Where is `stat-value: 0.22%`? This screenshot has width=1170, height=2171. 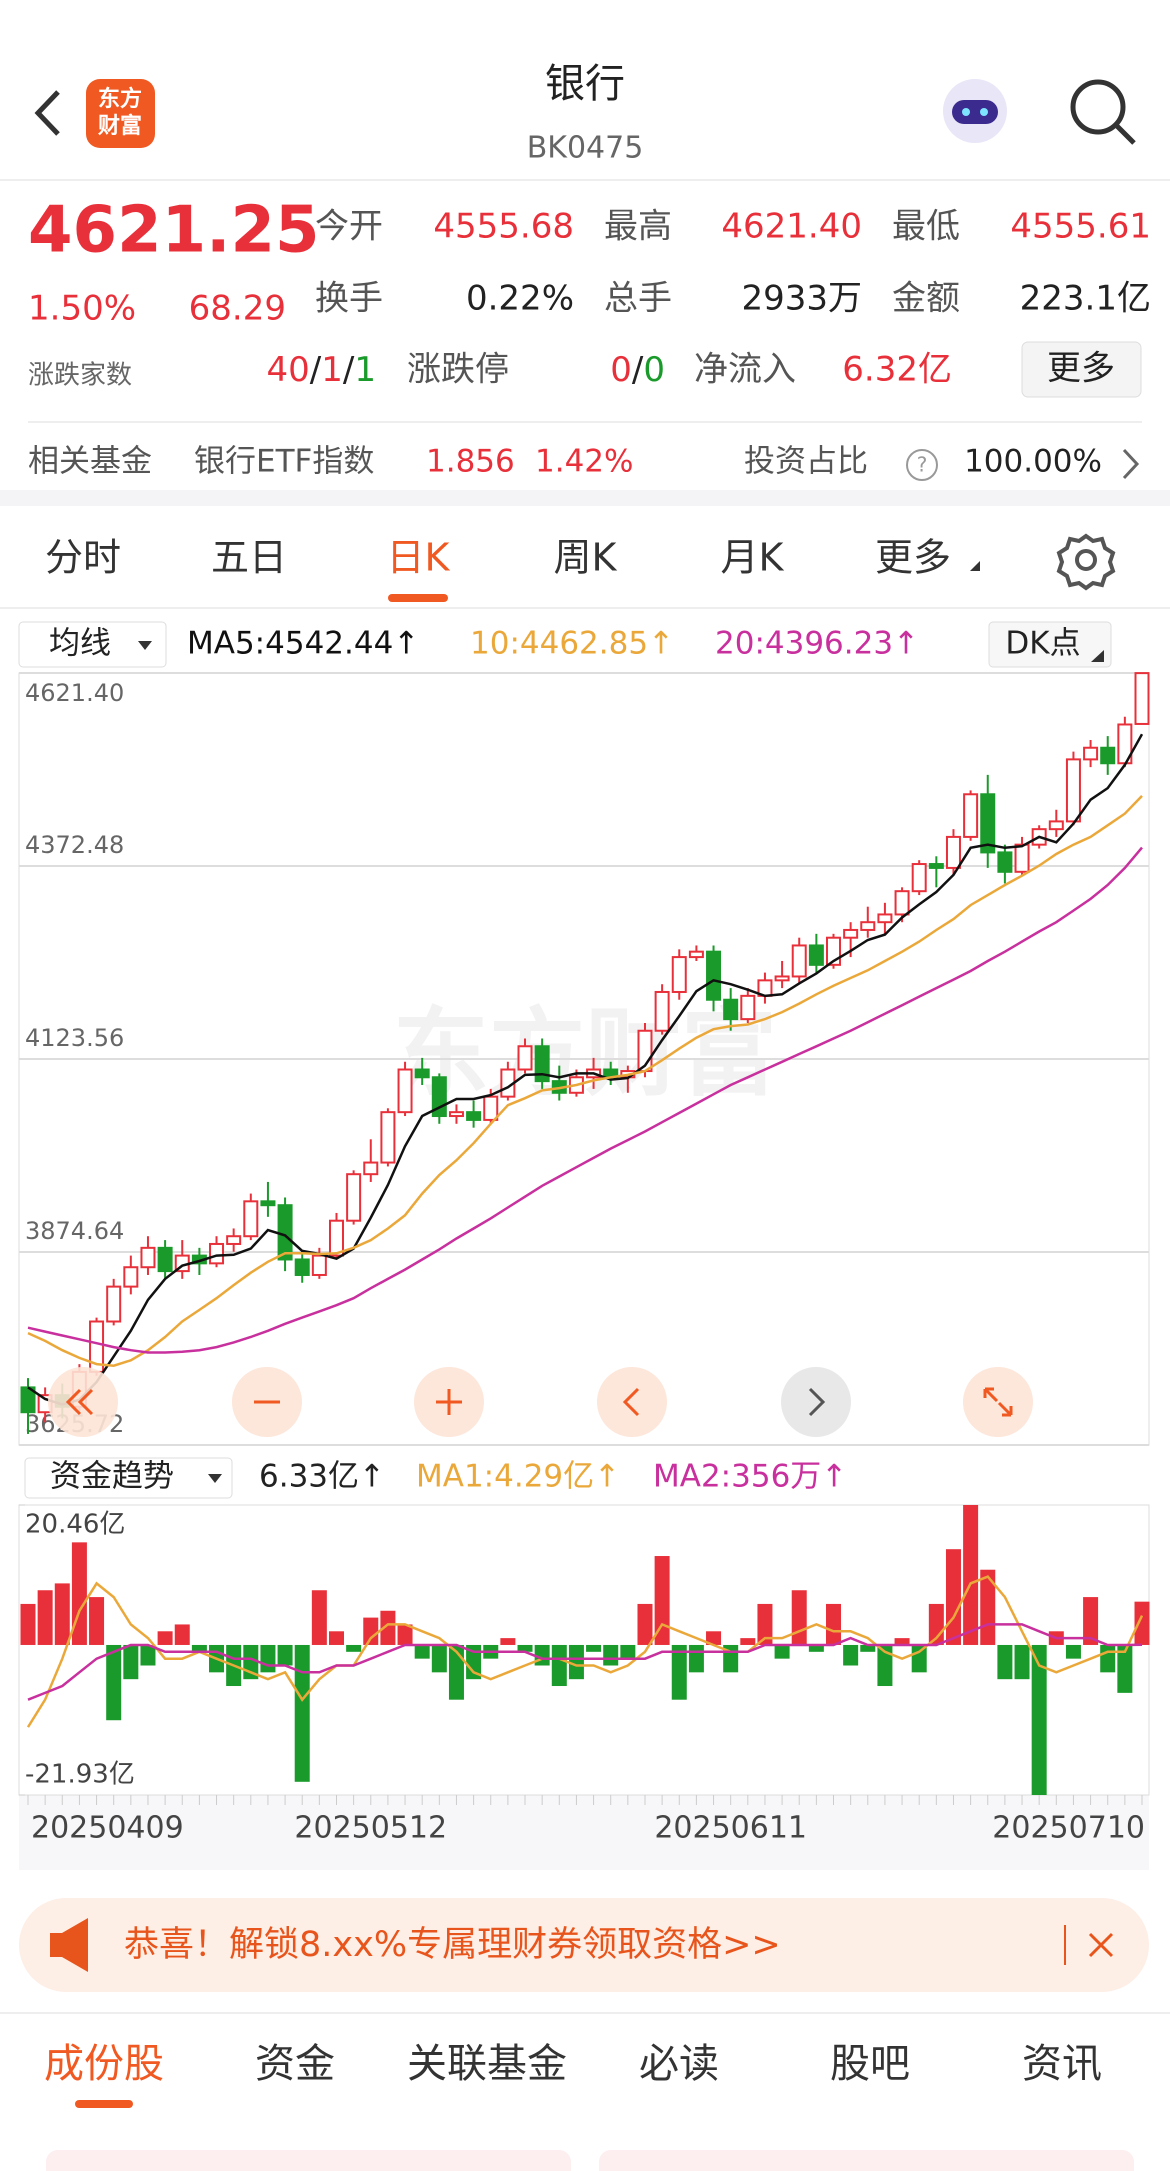
stat-value: 0.22% is located at coordinates (520, 299).